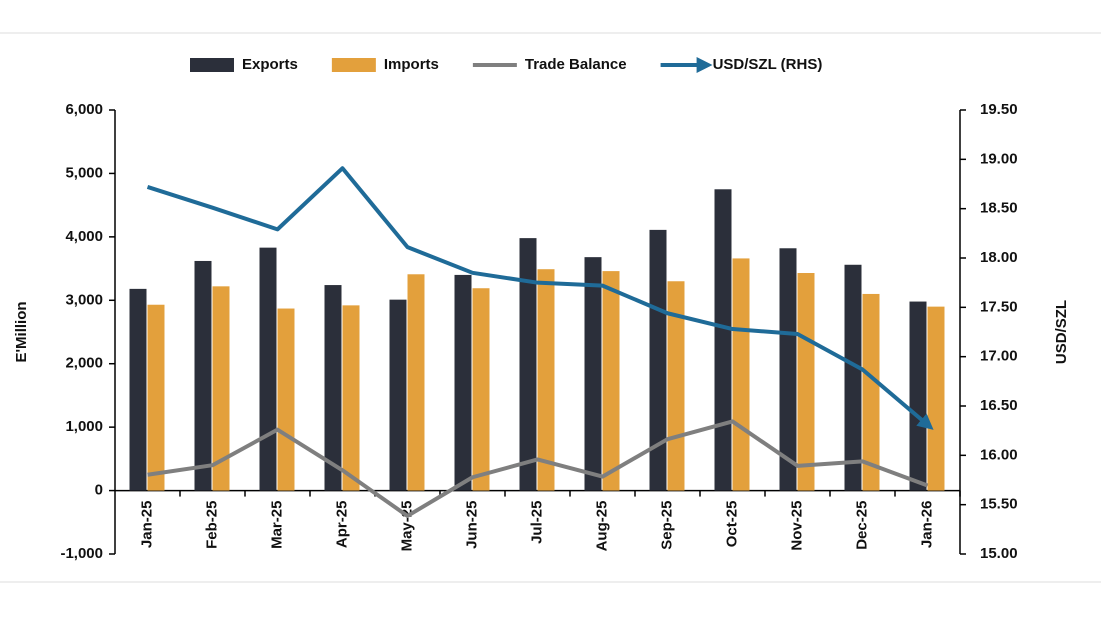 Image resolution: width=1101 pixels, height=624 pixels. I want to click on y2-tick-label: 19.50, so click(999, 109).